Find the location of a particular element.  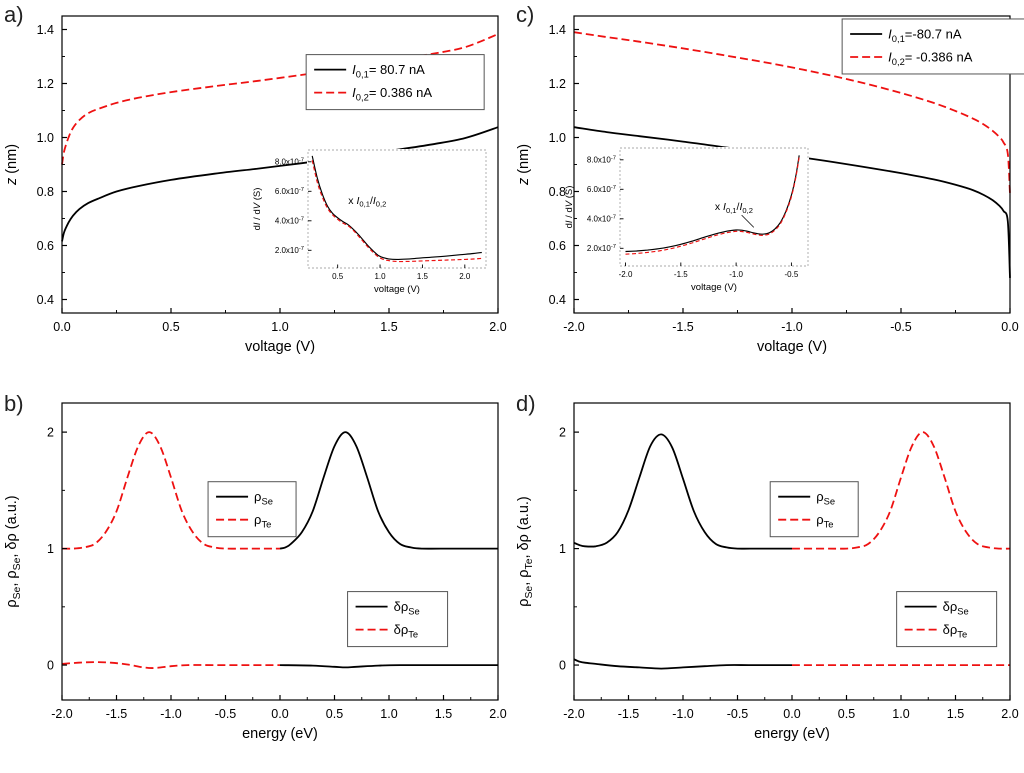

legend-label: ρSe is located at coordinates (825, 498).